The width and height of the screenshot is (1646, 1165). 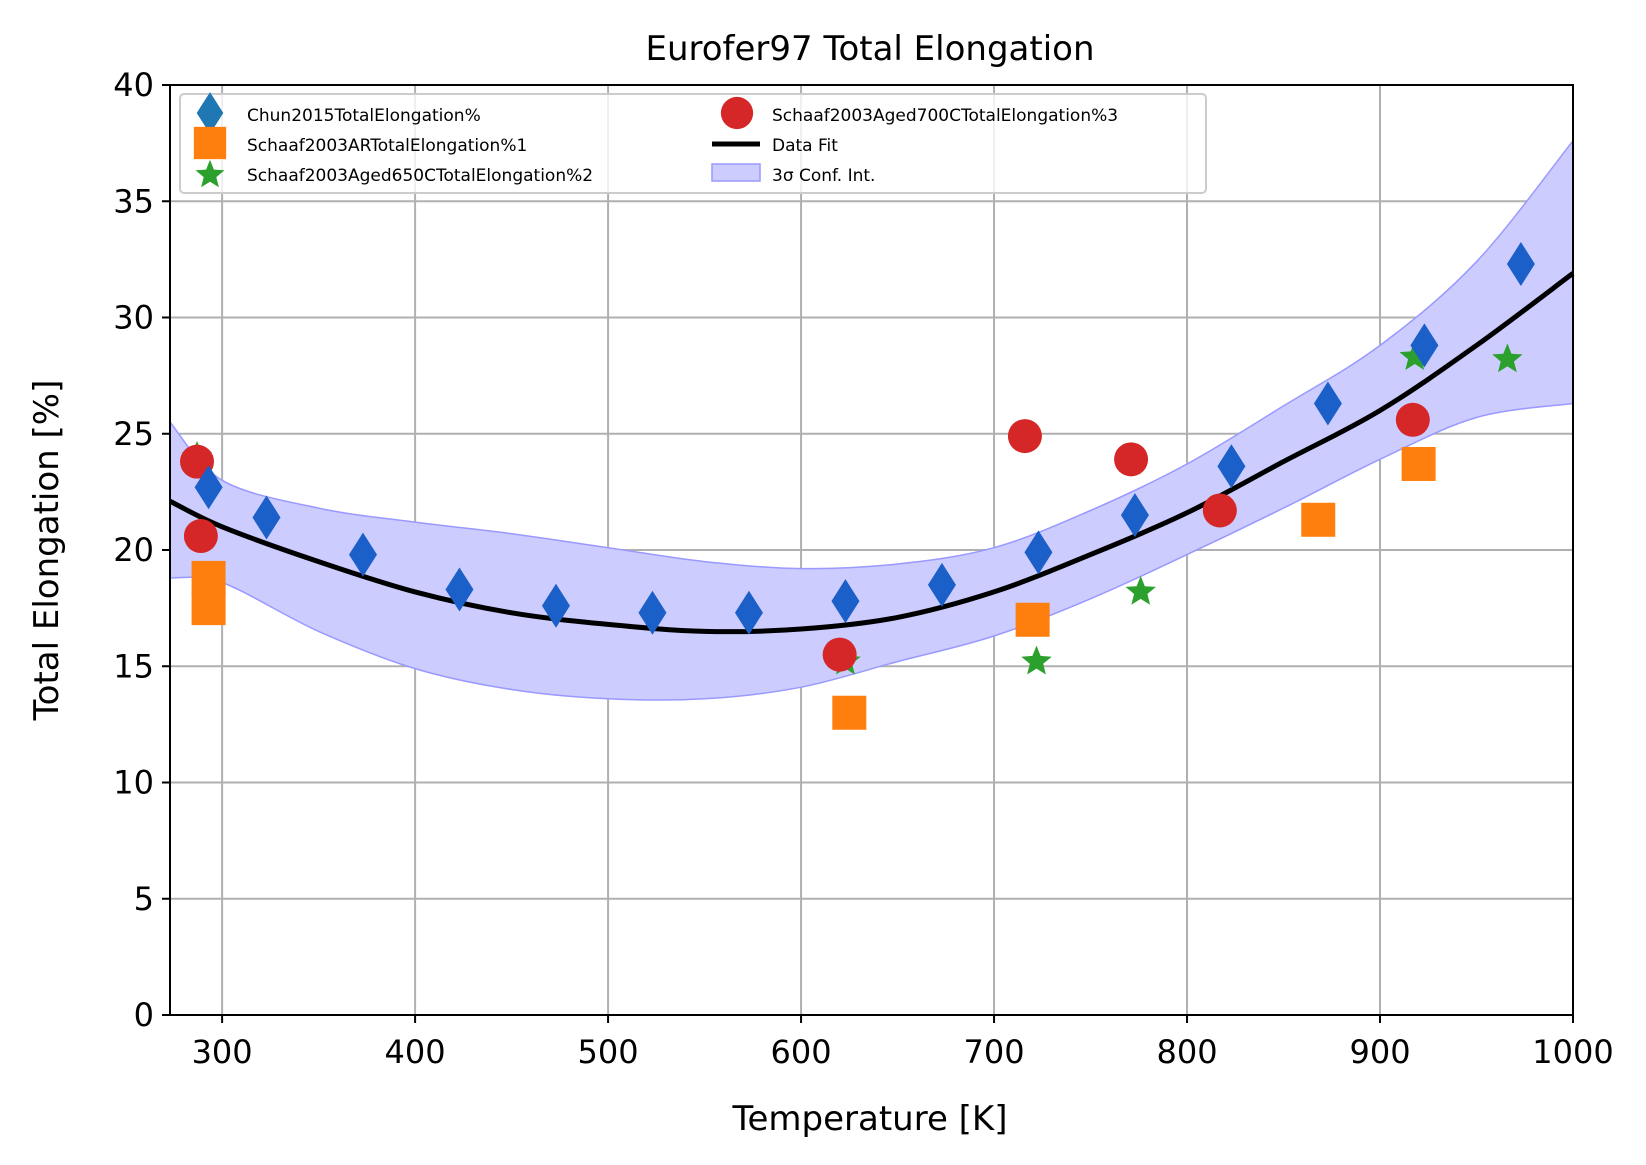 I want to click on x-tick-label: 400, so click(x=415, y=1052).